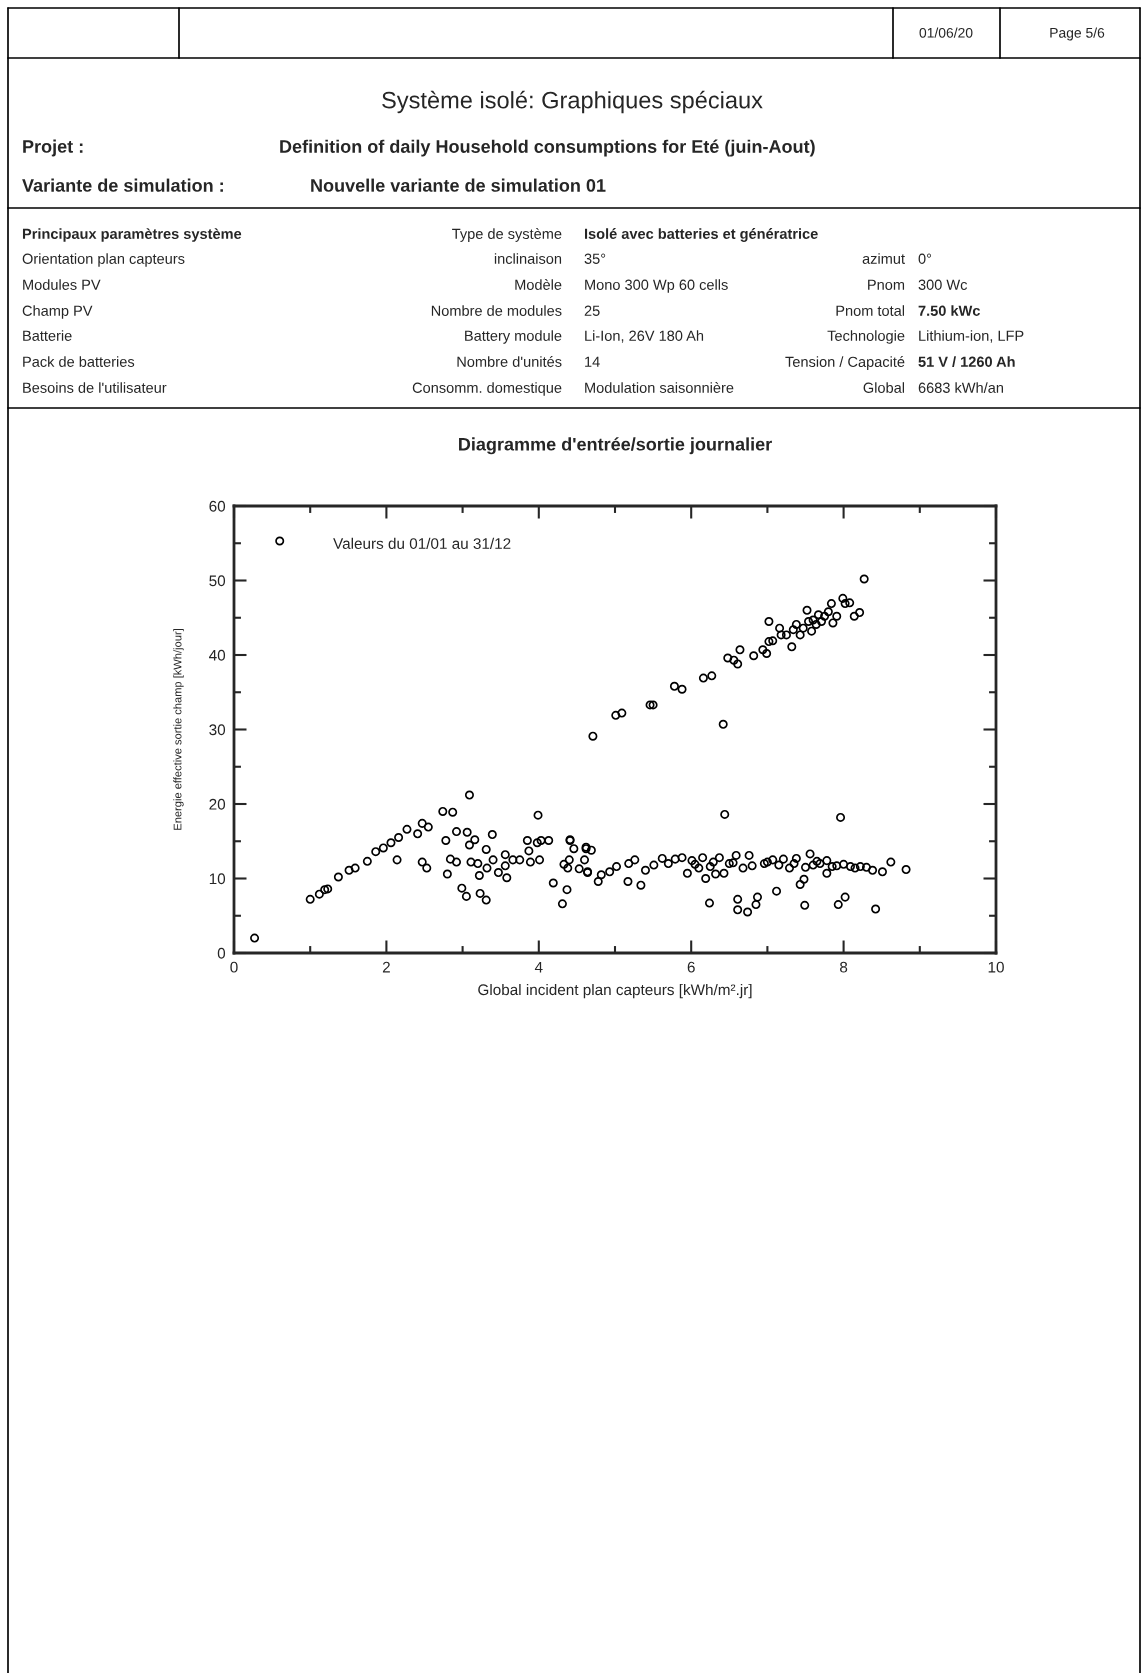 Image resolution: width=1145 pixels, height=1673 pixels. I want to click on text: Type de système, so click(507, 235).